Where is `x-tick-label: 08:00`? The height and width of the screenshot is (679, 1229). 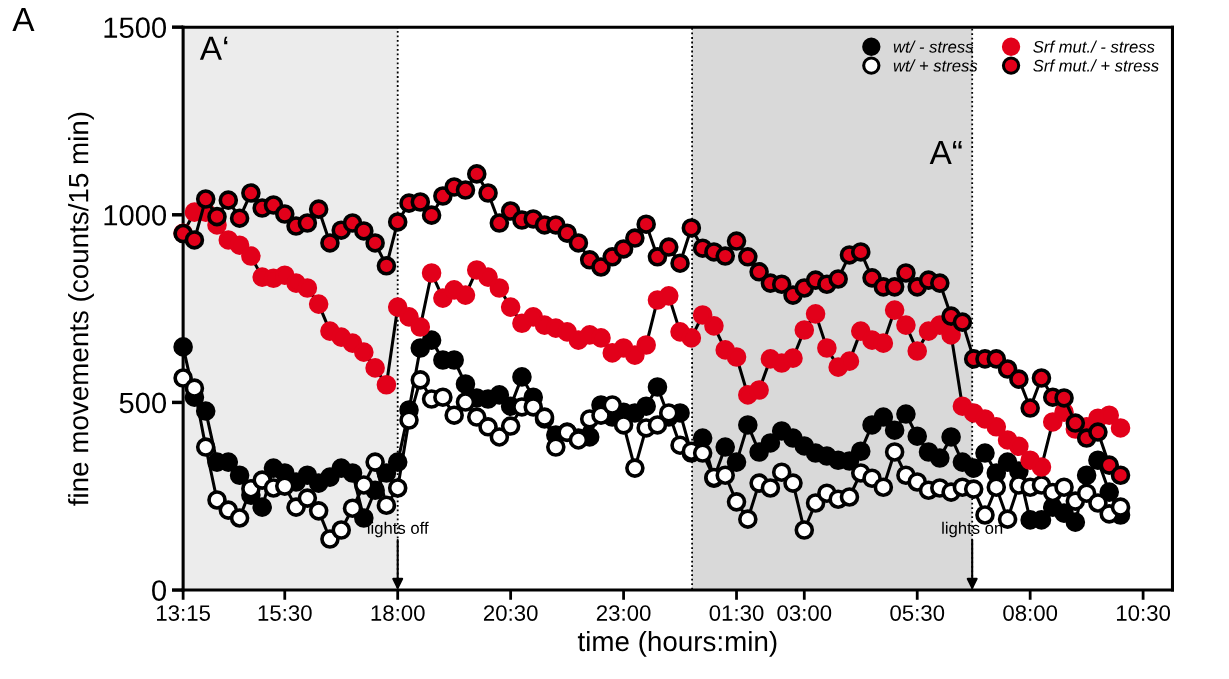
x-tick-label: 08:00 is located at coordinates (1030, 613).